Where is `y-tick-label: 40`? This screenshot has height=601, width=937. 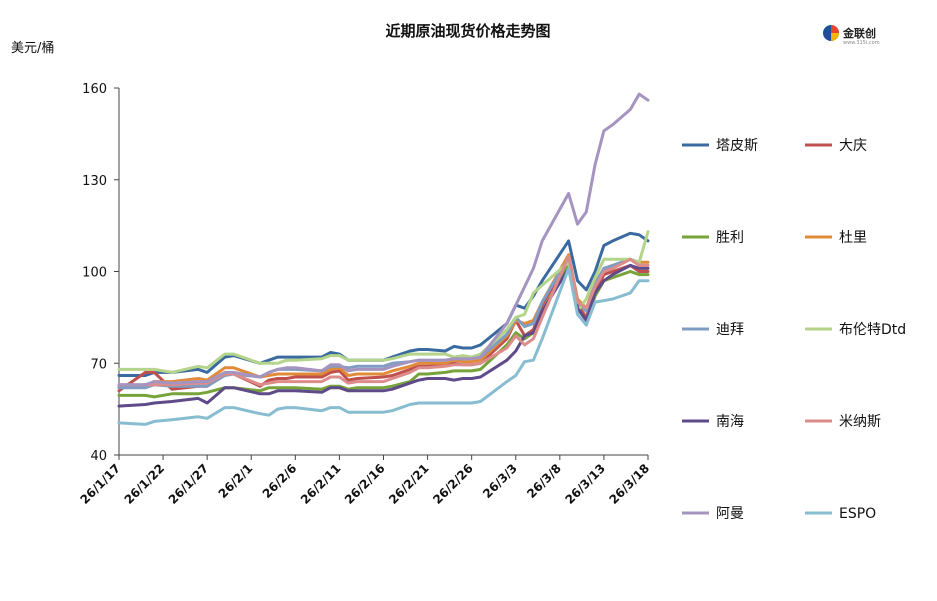 y-tick-label: 40 is located at coordinates (98, 456).